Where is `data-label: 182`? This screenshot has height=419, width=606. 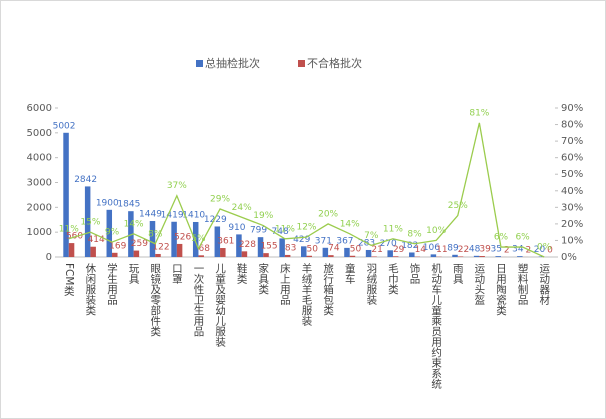
data-label: 182 is located at coordinates (409, 246).